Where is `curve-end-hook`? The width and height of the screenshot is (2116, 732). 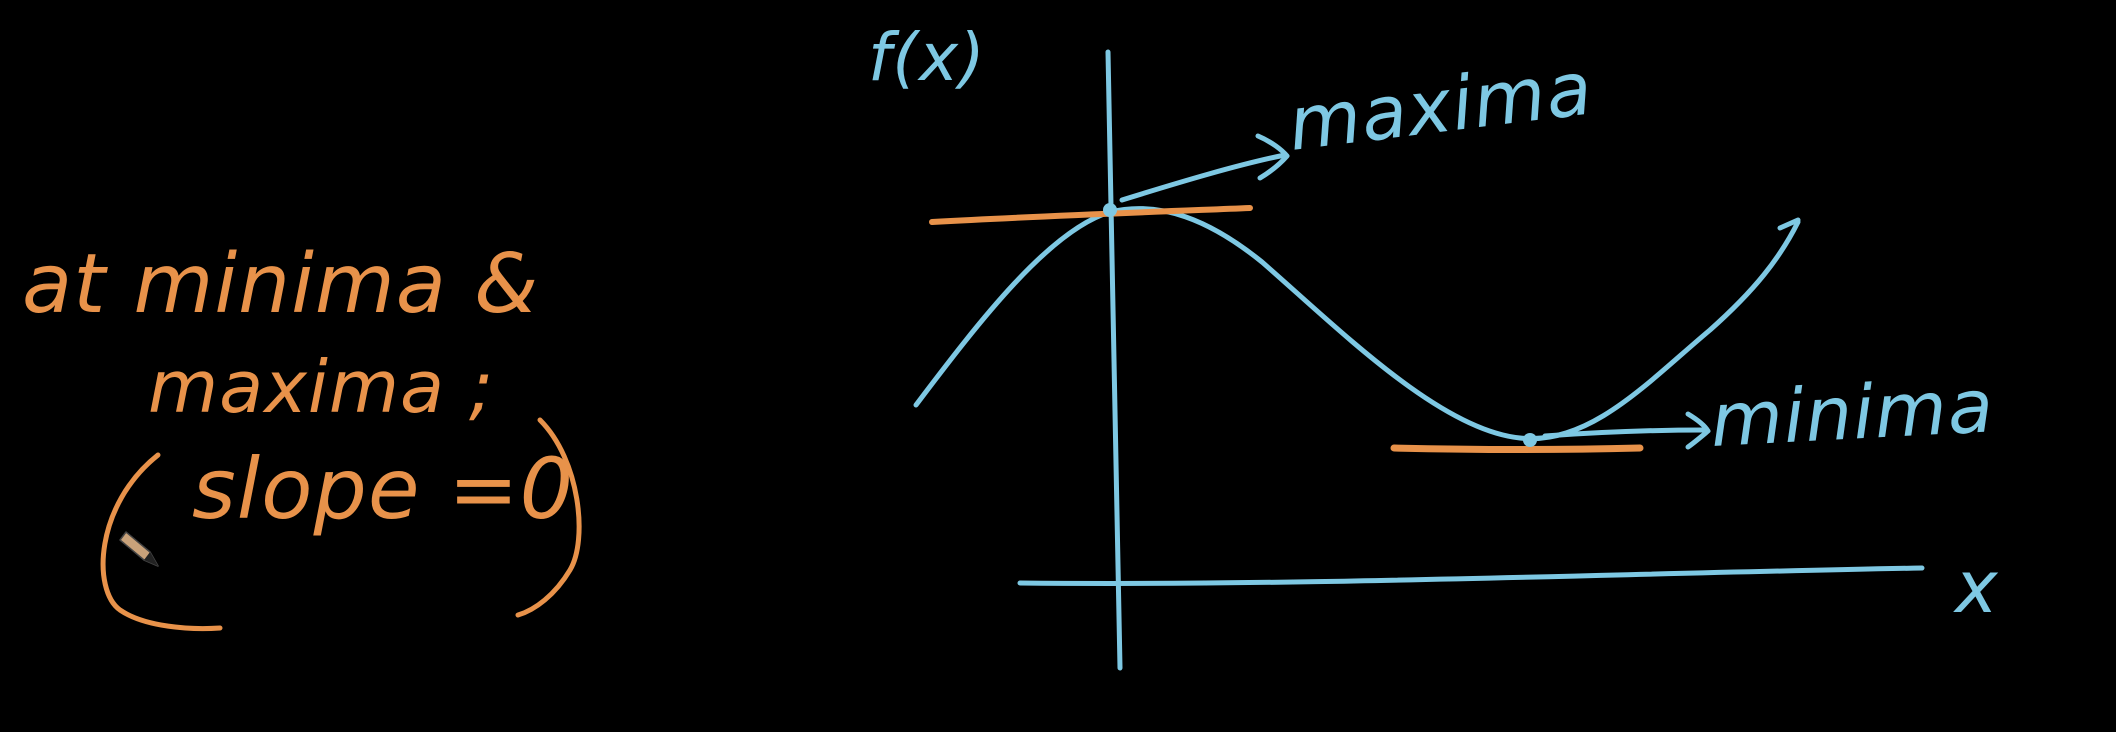
curve-end-hook is located at coordinates (1789, 224).